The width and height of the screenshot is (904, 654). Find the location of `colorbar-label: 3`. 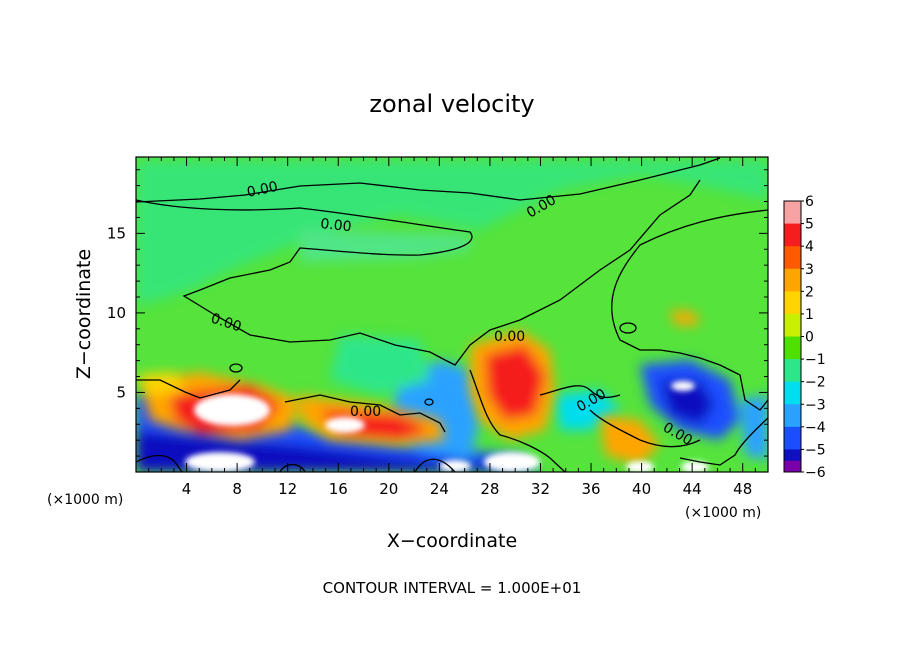

colorbar-label: 3 is located at coordinates (809, 270).